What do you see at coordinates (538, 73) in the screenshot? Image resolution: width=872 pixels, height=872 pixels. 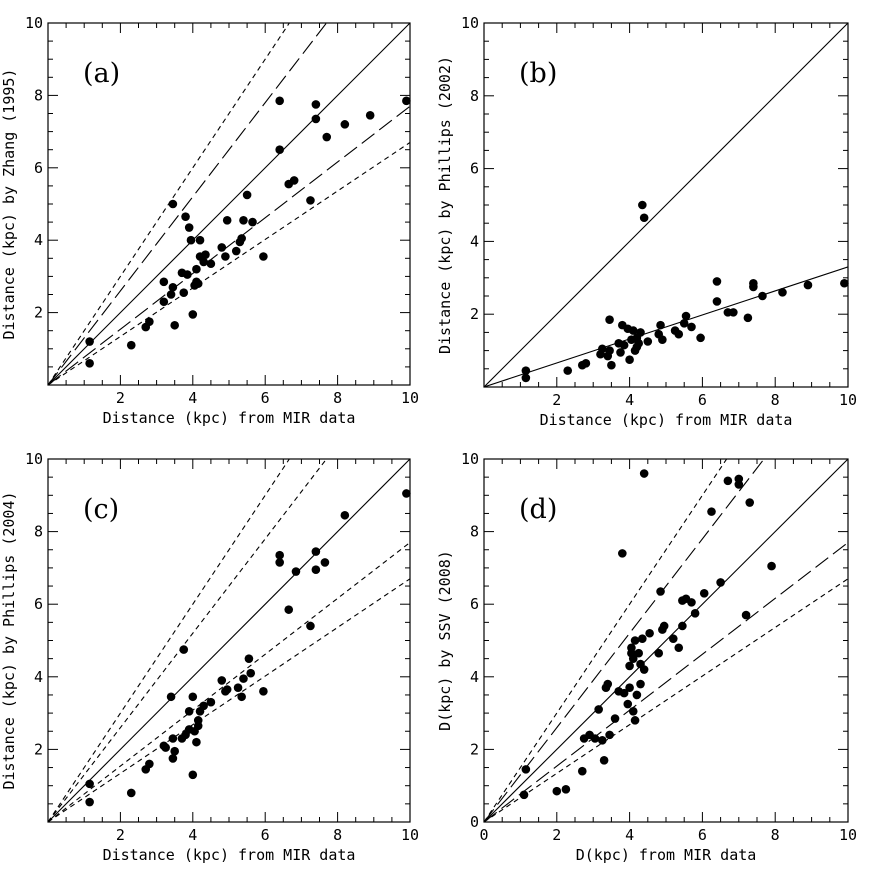 I see `panel-label: (b)` at bounding box center [538, 73].